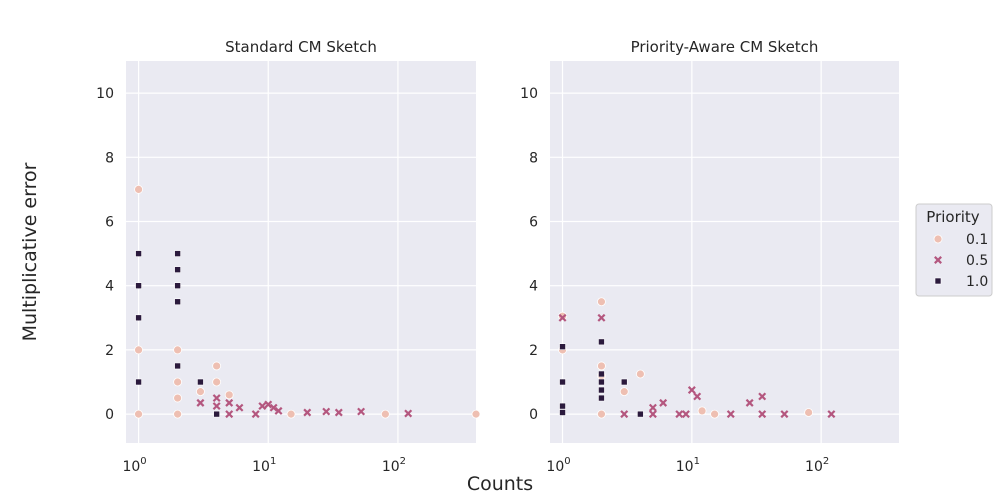  Describe the element at coordinates (725, 47) in the screenshot. I see `panel-title: Priority-Aware CM Sketch` at that location.